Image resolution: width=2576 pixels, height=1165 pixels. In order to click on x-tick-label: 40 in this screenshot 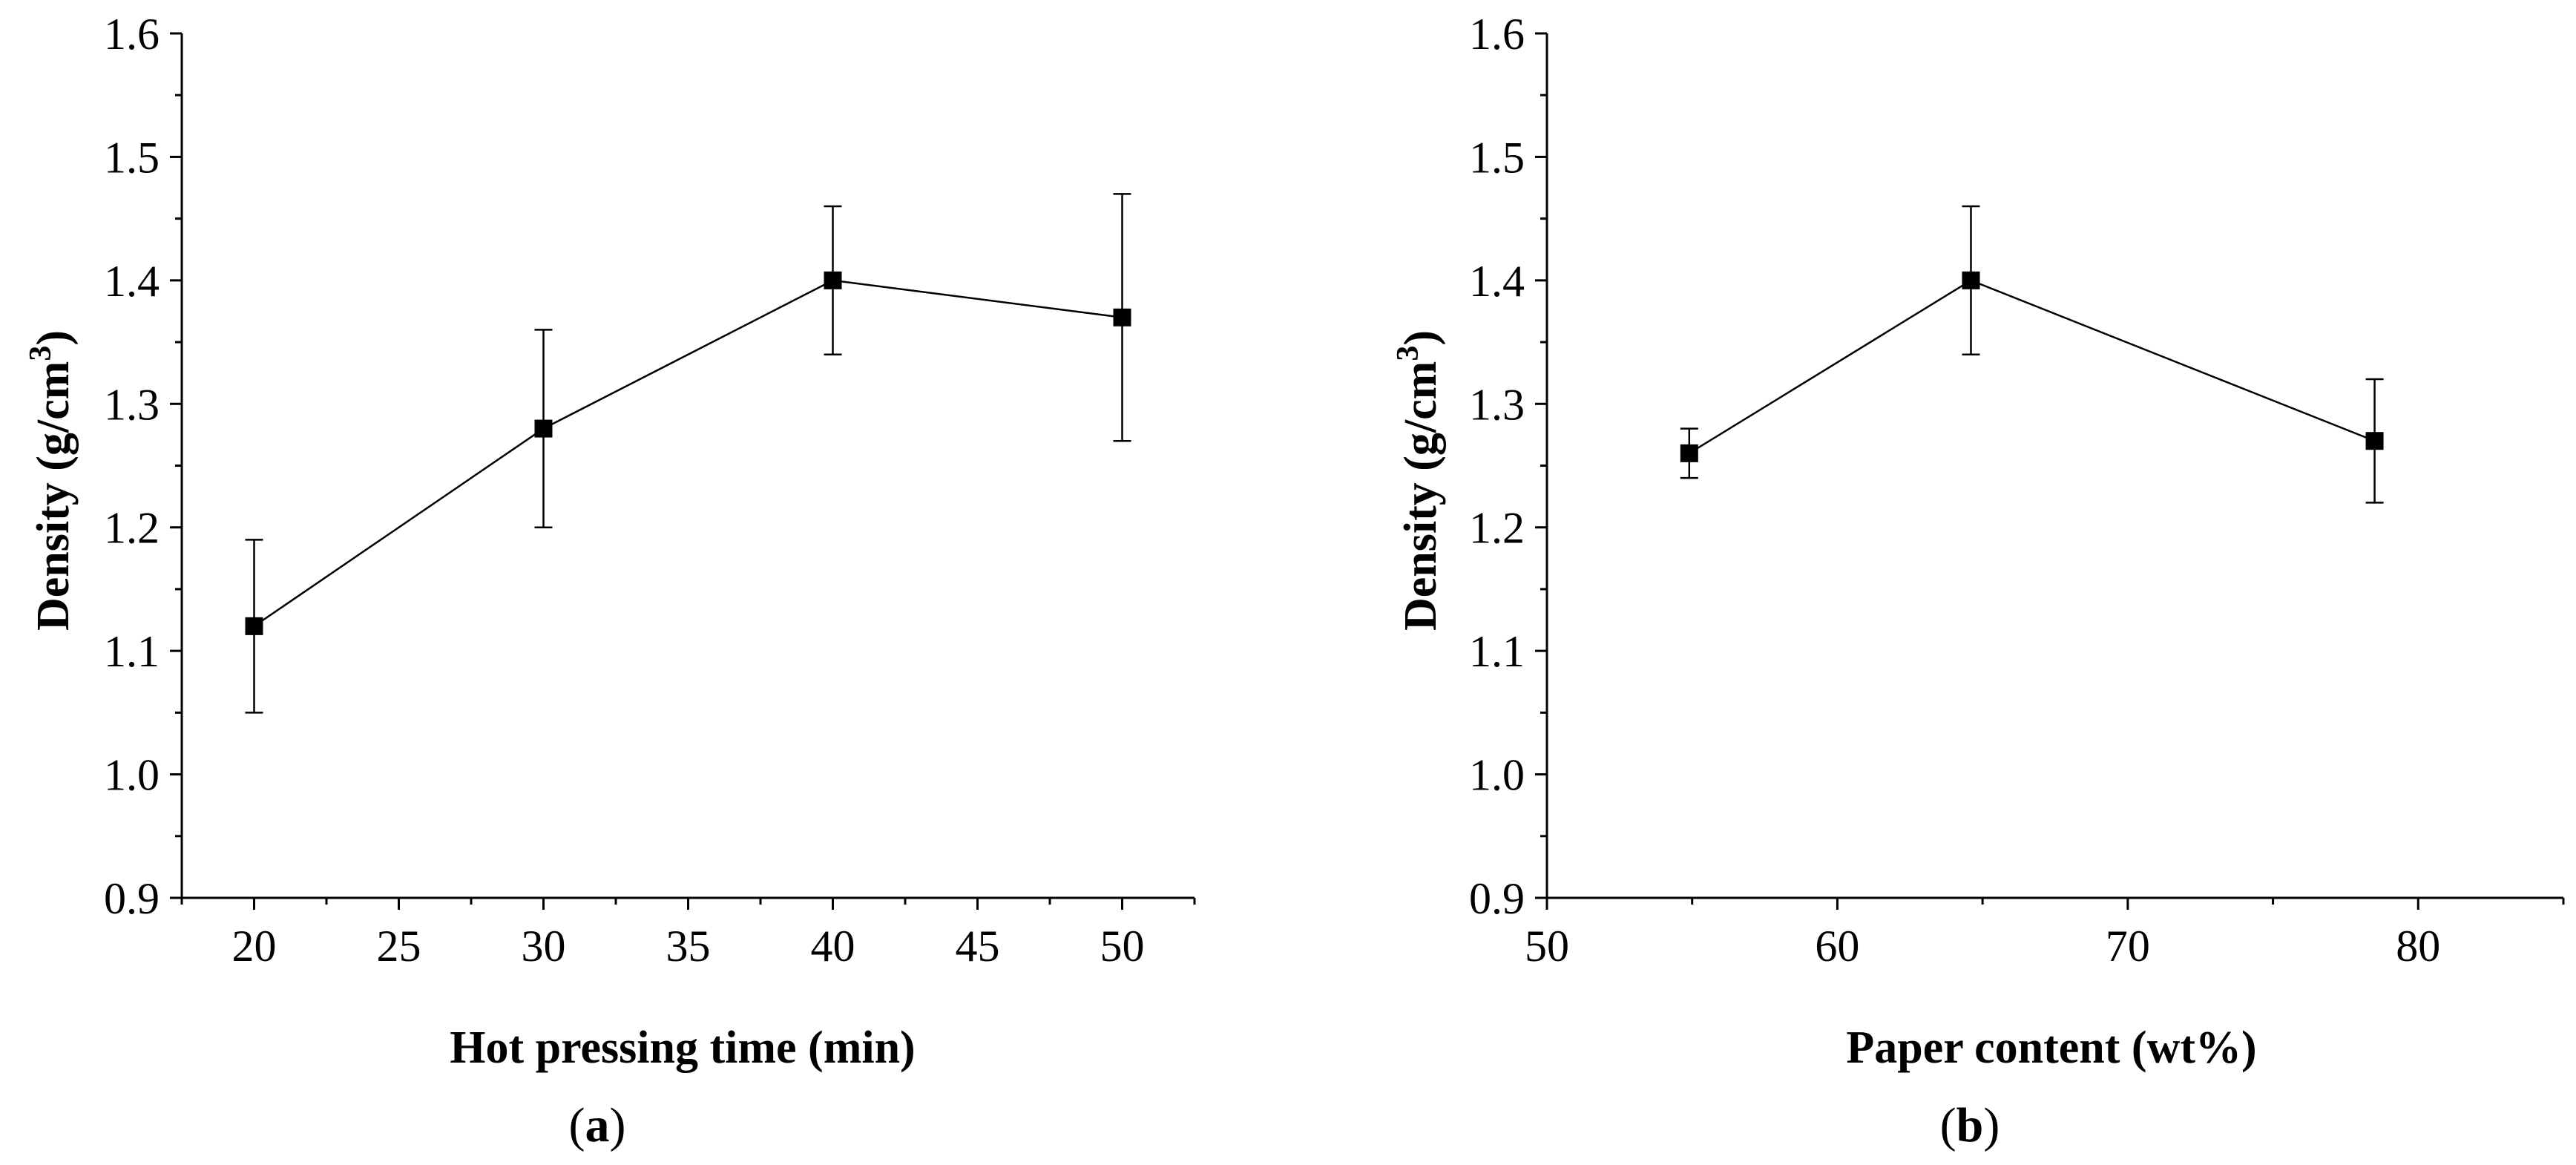, I will do `click(833, 946)`.